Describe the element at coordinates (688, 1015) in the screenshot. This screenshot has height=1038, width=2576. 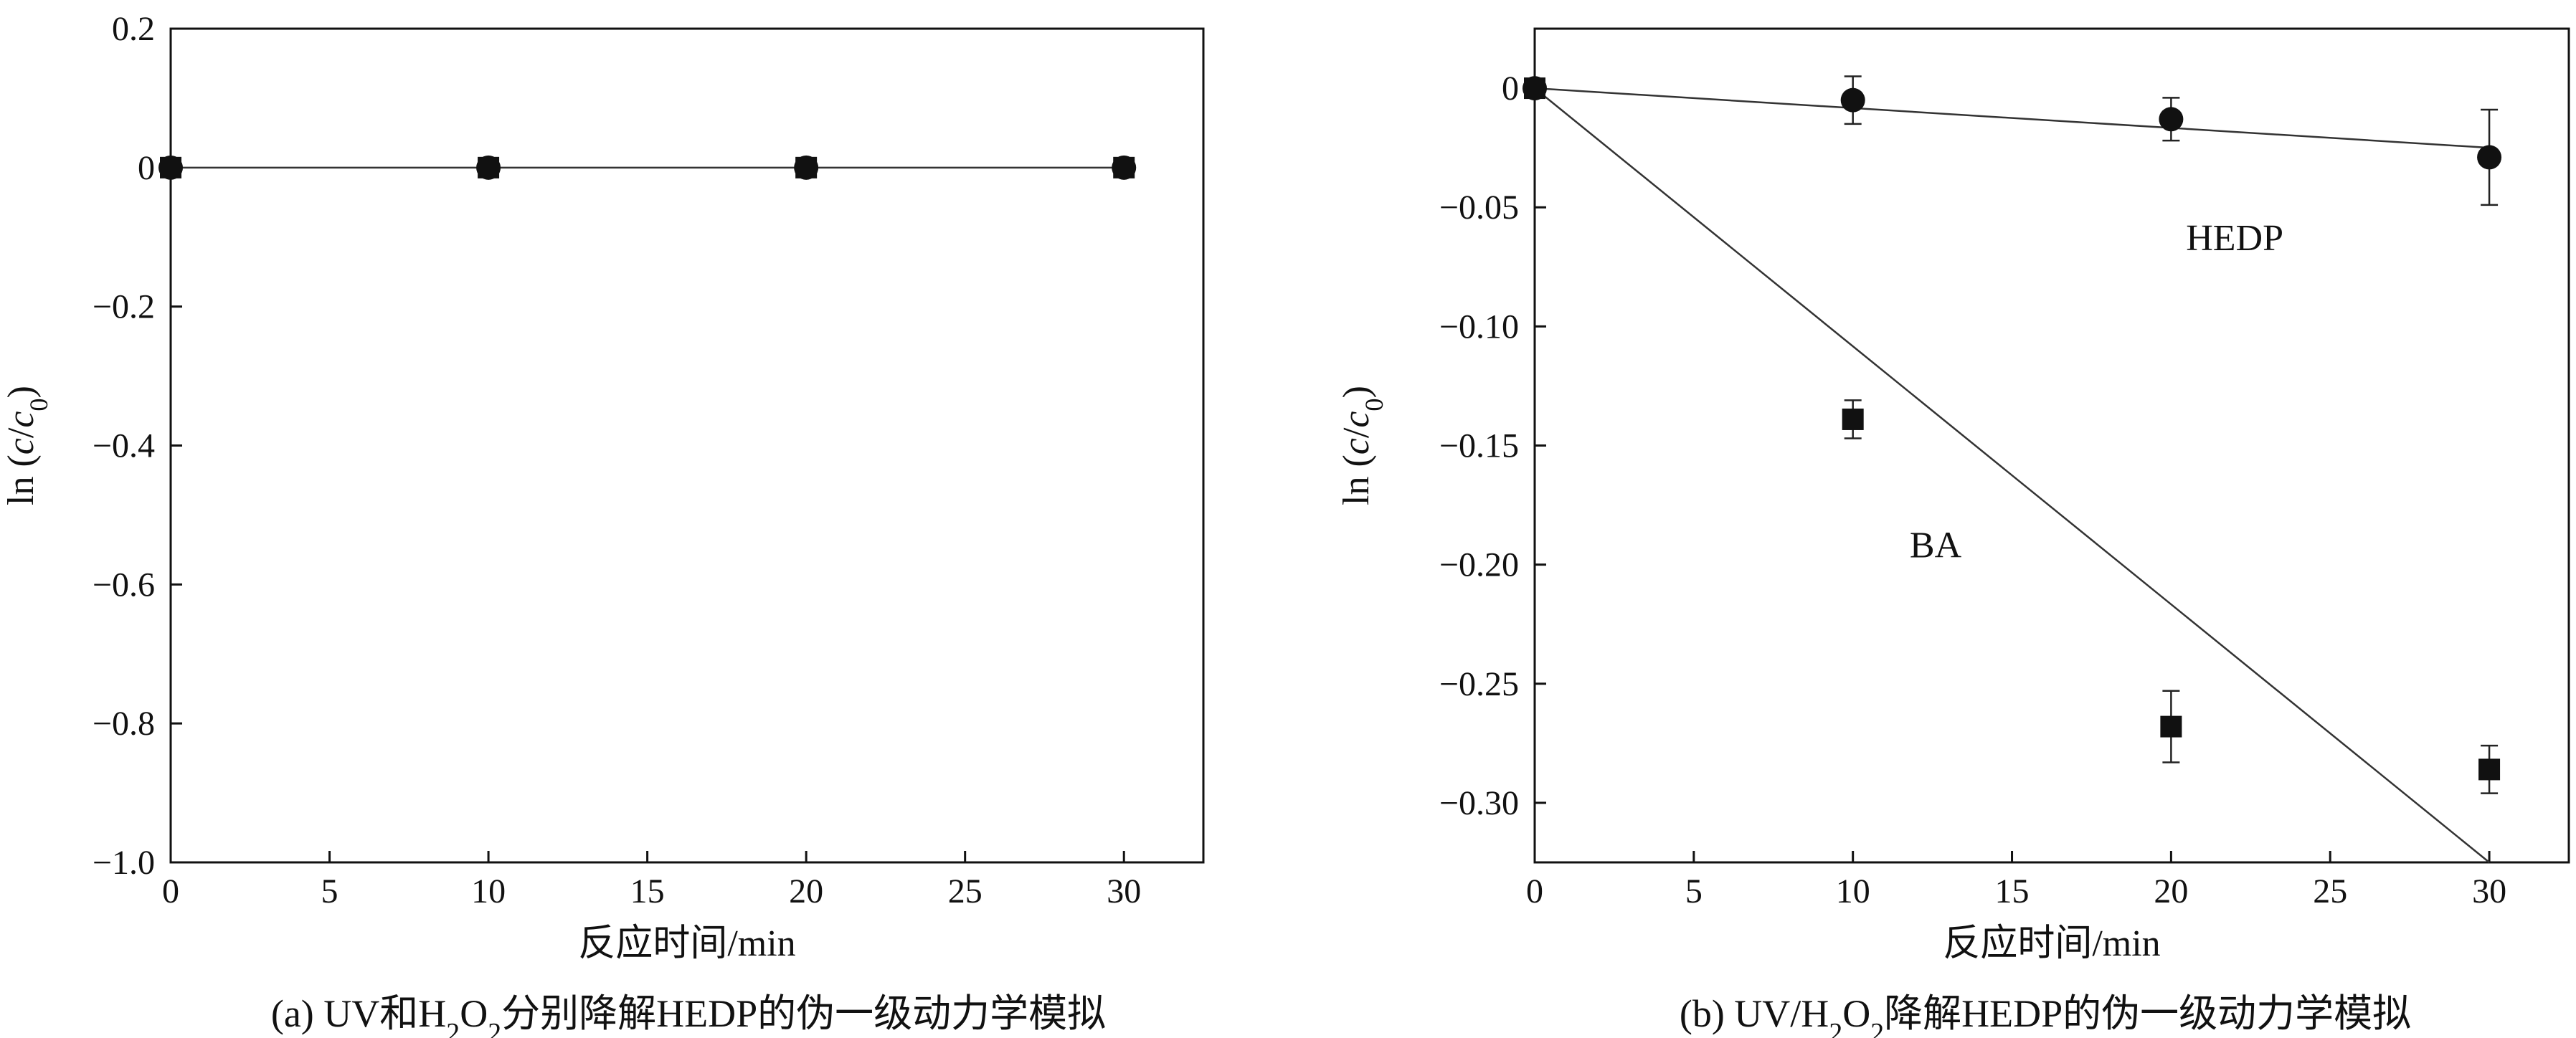
I see `panel-caption: (a) UV和H2O2分别降解HEDP的伪一级动力学模拟` at that location.